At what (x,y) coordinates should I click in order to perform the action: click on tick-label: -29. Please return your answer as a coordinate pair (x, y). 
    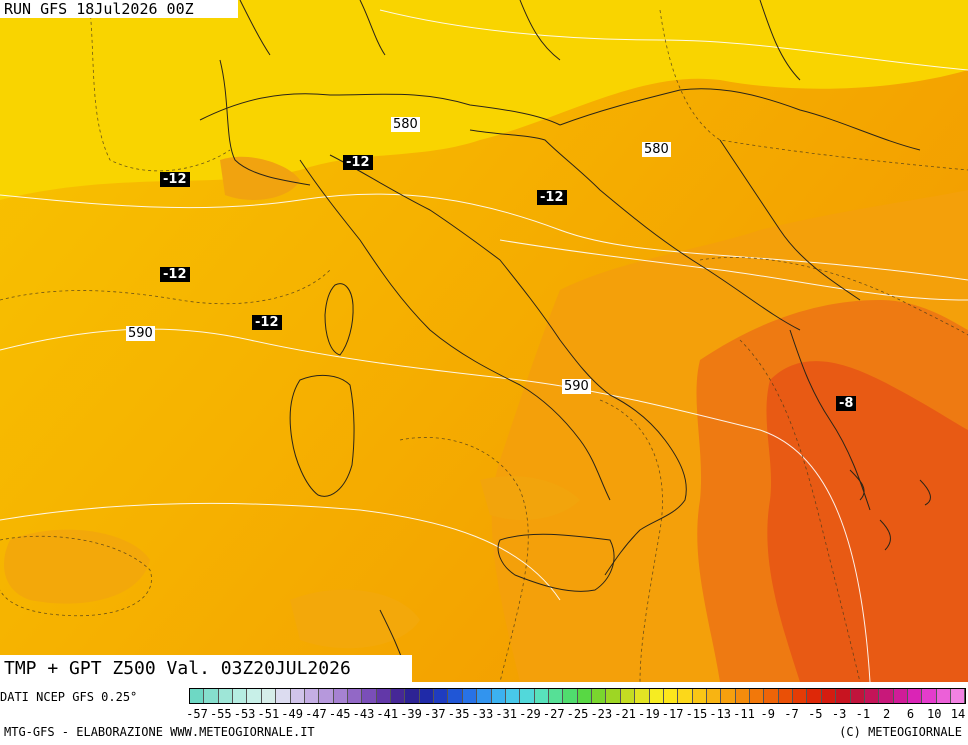
    Looking at the image, I should click on (530, 714).